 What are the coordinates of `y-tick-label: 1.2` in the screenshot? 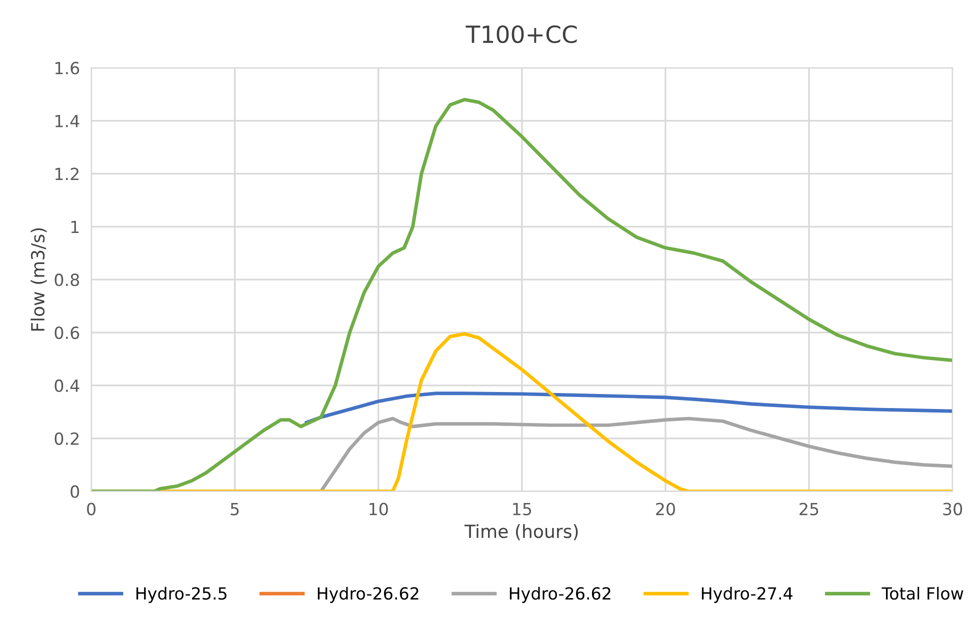 It's located at (66, 174).